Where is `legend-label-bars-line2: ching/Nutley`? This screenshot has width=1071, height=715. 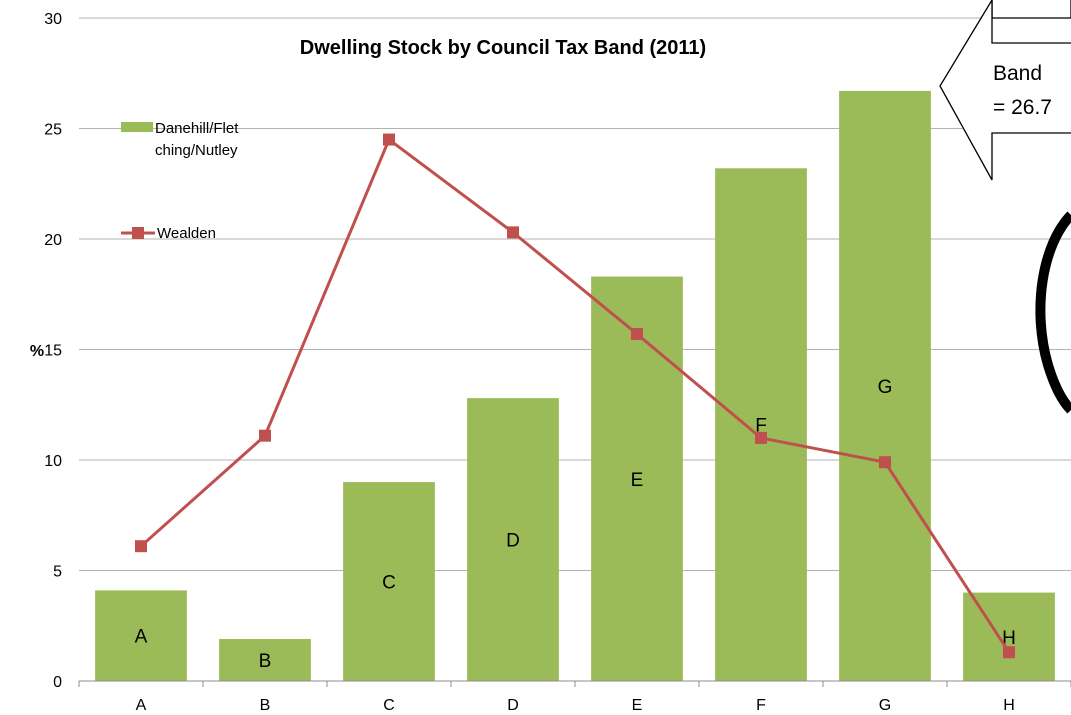 legend-label-bars-line2: ching/Nutley is located at coordinates (196, 150).